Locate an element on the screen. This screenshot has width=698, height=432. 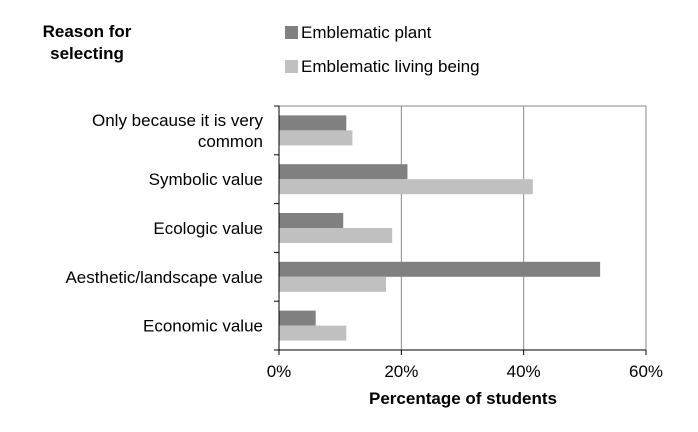
x-tick-labels: 0% 20% 40% 60% is located at coordinates (465, 371).